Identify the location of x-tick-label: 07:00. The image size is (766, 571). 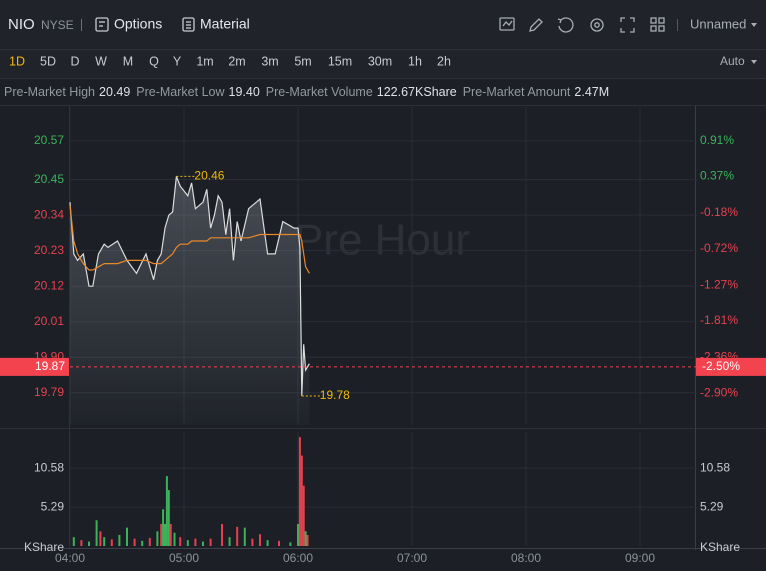
(412, 558).